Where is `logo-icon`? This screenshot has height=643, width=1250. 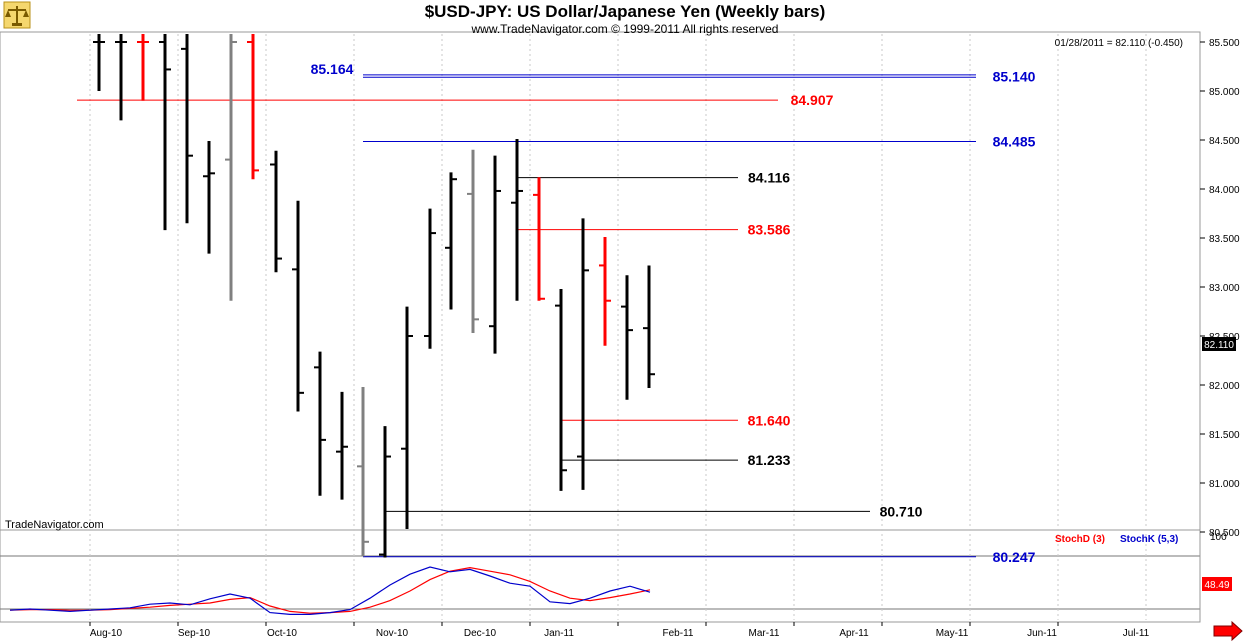 logo-icon is located at coordinates (17, 15).